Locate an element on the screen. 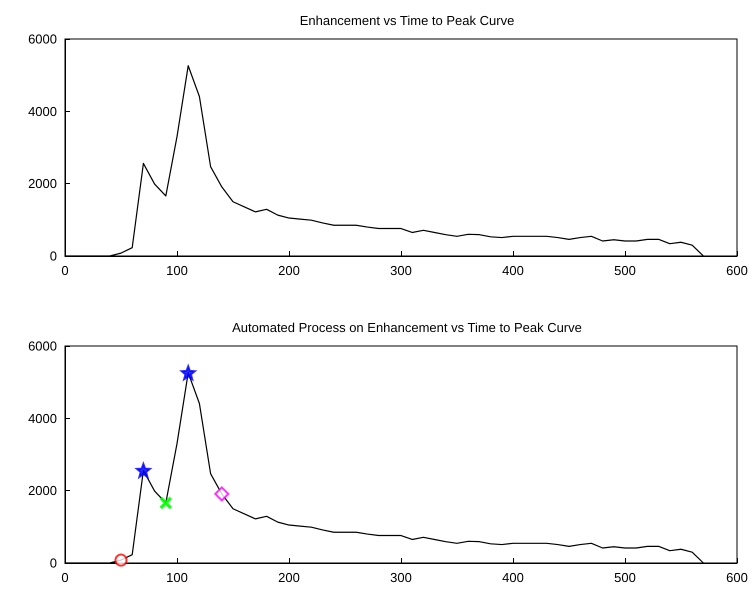 This screenshot has width=754, height=596. chart-title: Enhancement vs Time to Peak Curve is located at coordinates (407, 20).